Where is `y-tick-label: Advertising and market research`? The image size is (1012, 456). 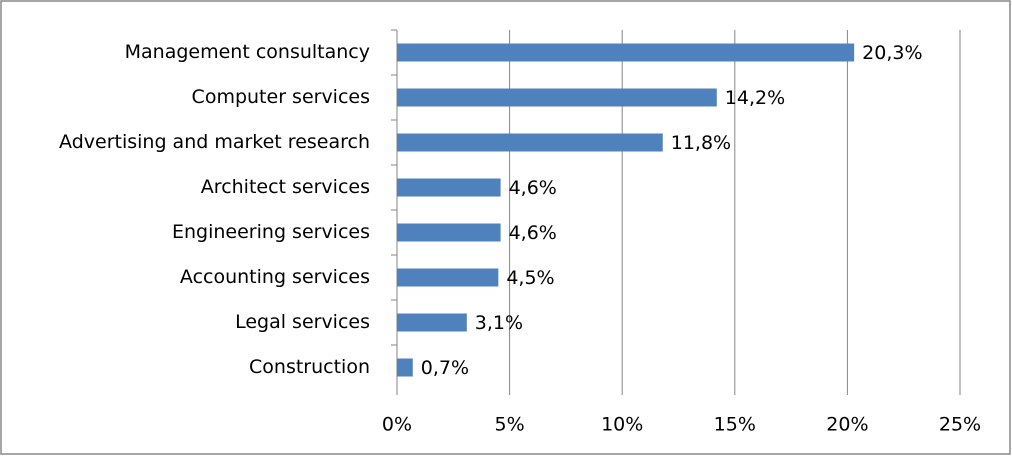 y-tick-label: Advertising and market research is located at coordinates (214, 142).